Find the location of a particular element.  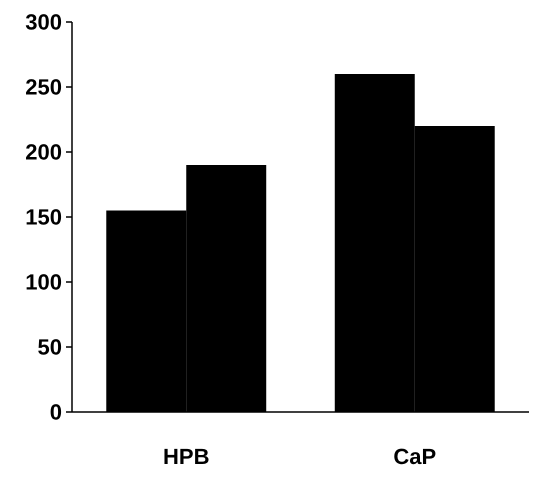

y-tick-label: 300 is located at coordinates (43, 22).